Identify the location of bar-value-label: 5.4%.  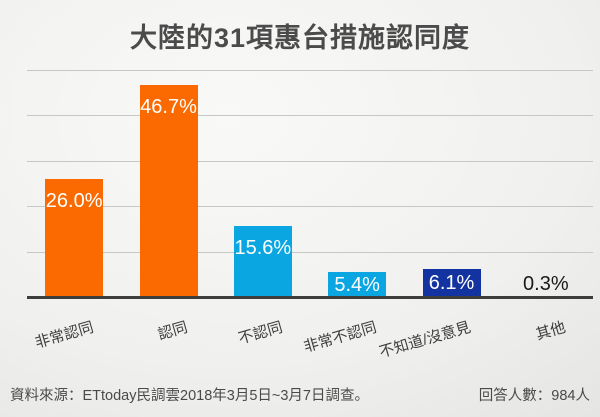
(357, 284).